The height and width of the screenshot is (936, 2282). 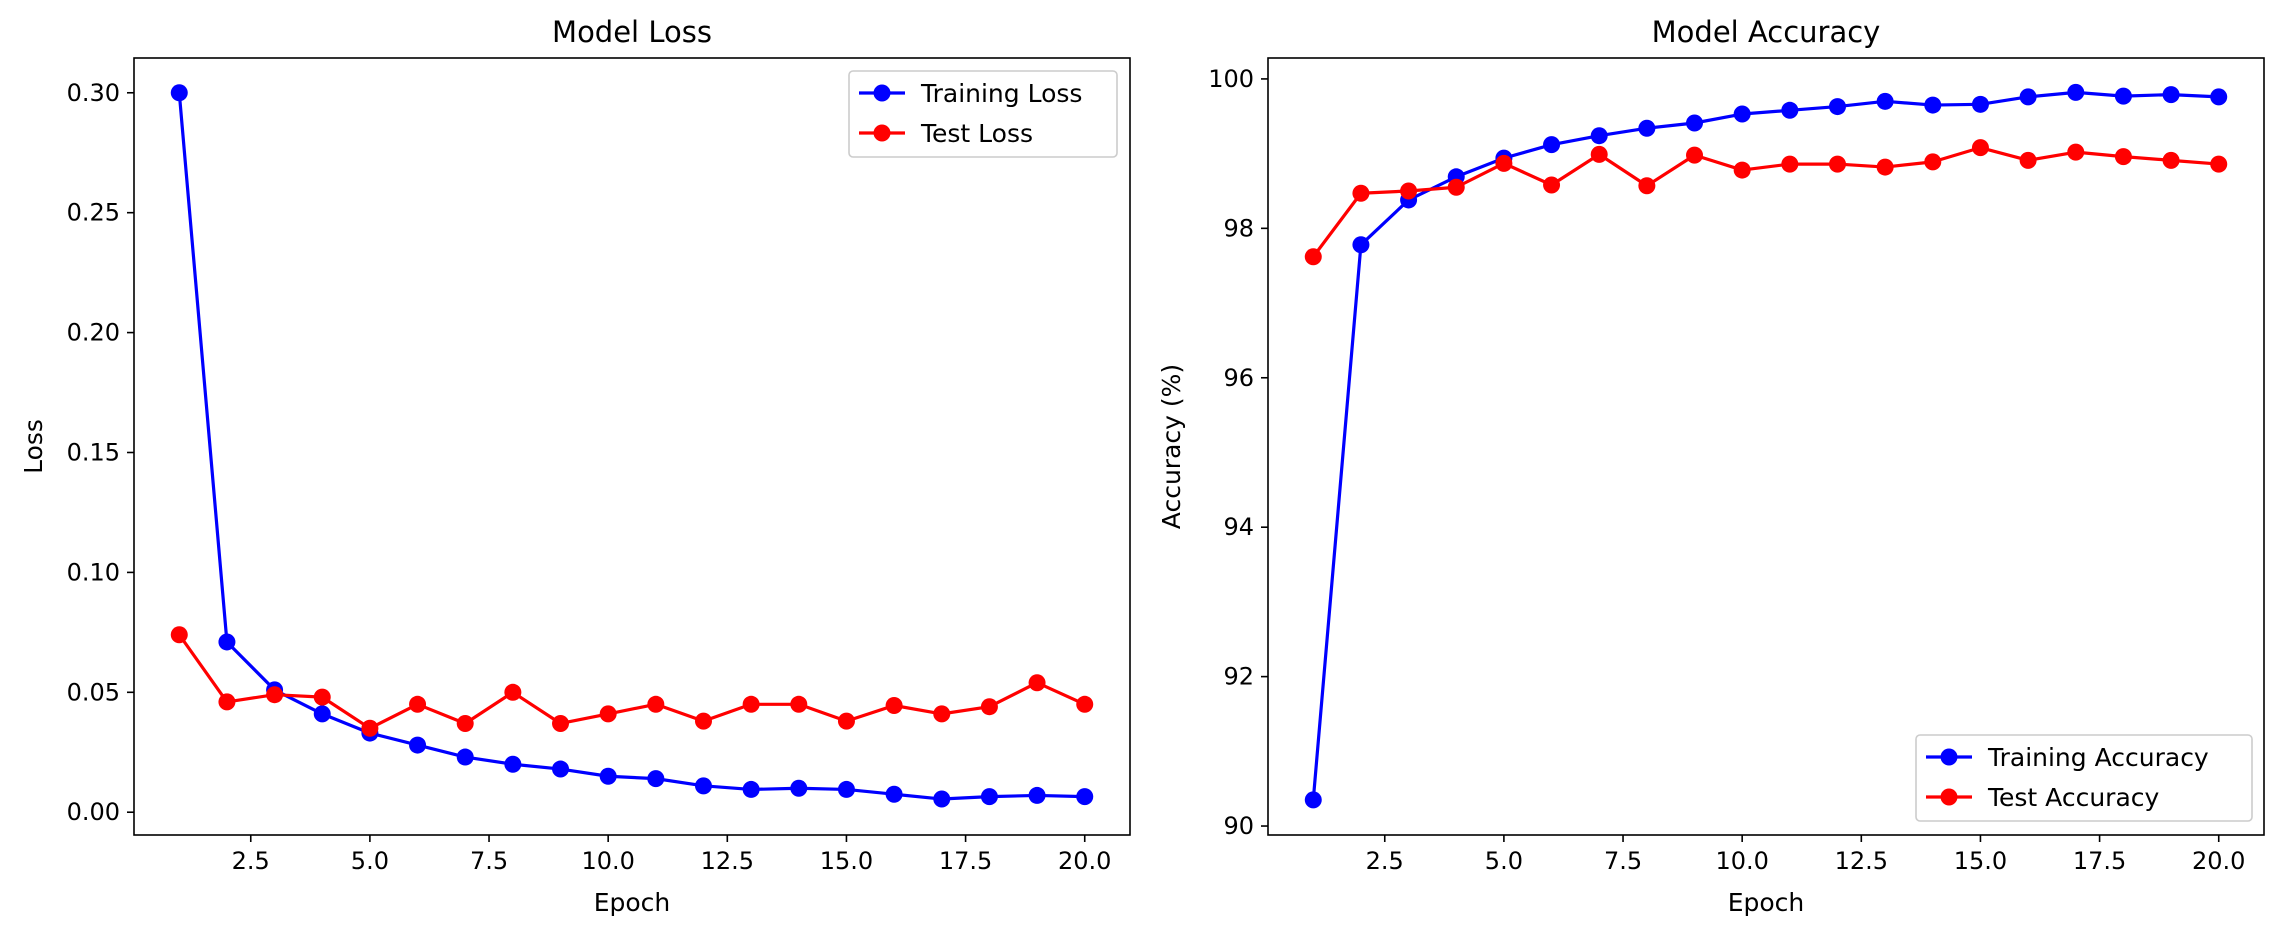 I want to click on y-tick-label: 0.15, so click(x=93, y=452).